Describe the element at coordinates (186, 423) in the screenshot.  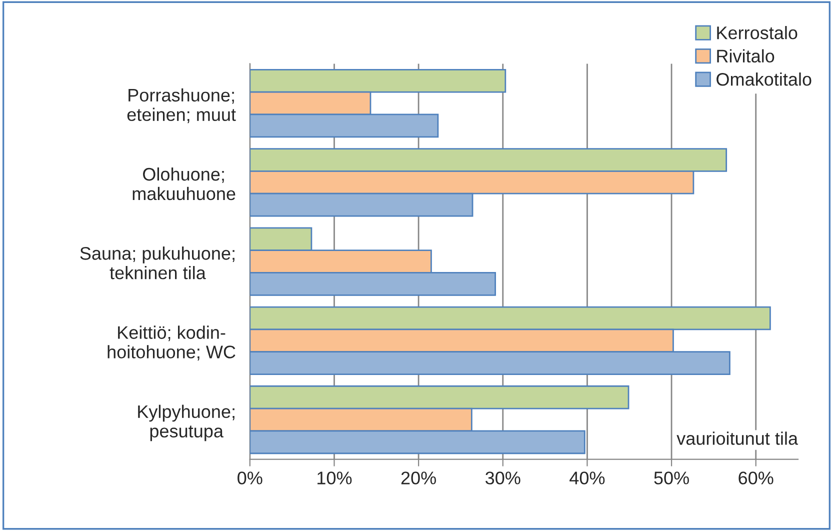
I see `y-tick-label: Kylpyhuone; pesutupa` at that location.